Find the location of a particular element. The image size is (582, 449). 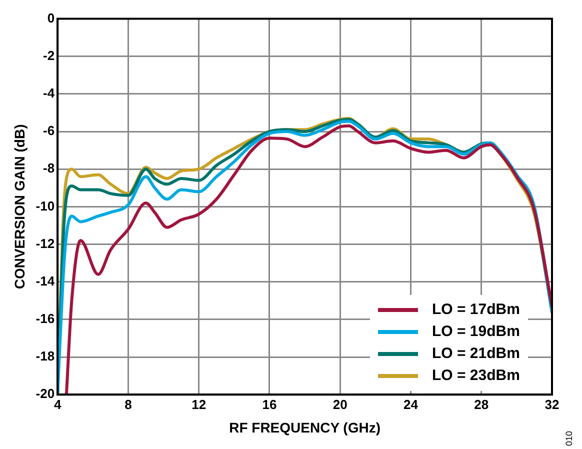

legend-label: LO = 19dBm is located at coordinates (476, 331).